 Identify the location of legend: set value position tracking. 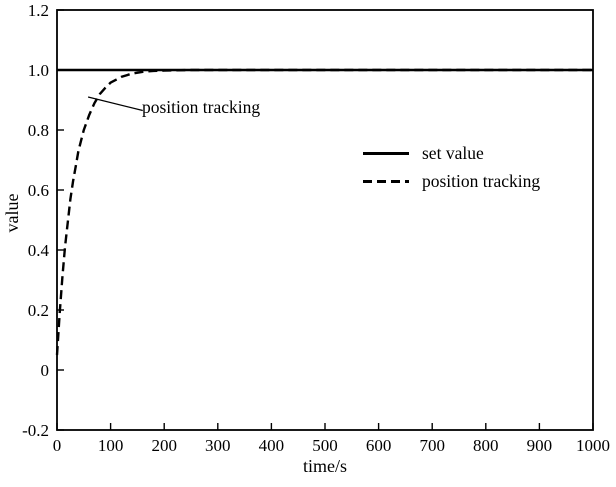
(451, 169).